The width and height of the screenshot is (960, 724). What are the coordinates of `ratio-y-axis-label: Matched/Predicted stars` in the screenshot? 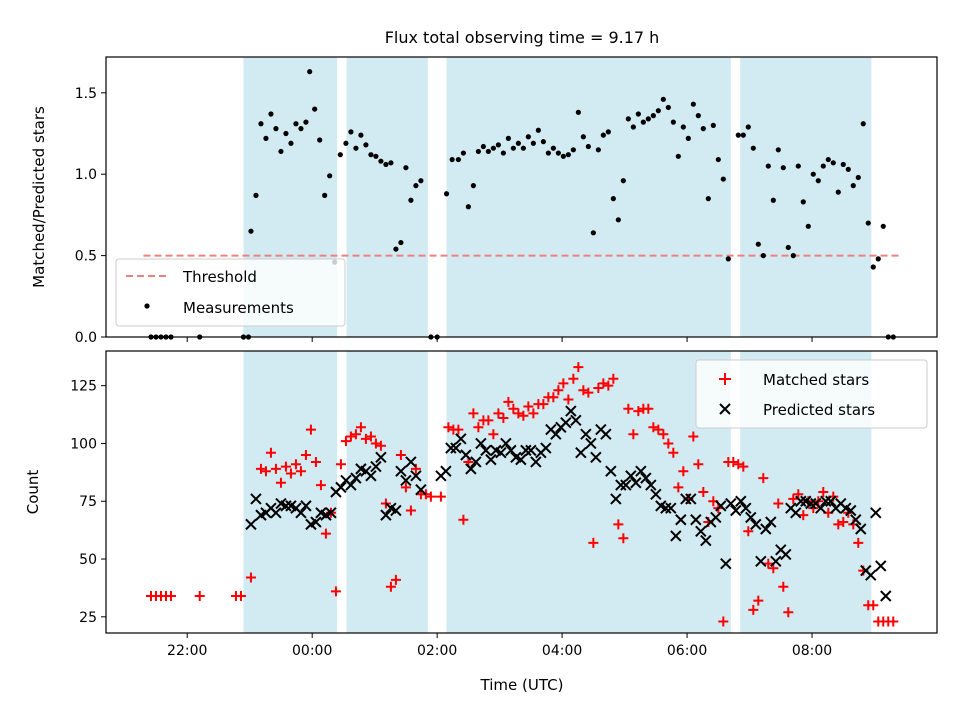 It's located at (39, 197).